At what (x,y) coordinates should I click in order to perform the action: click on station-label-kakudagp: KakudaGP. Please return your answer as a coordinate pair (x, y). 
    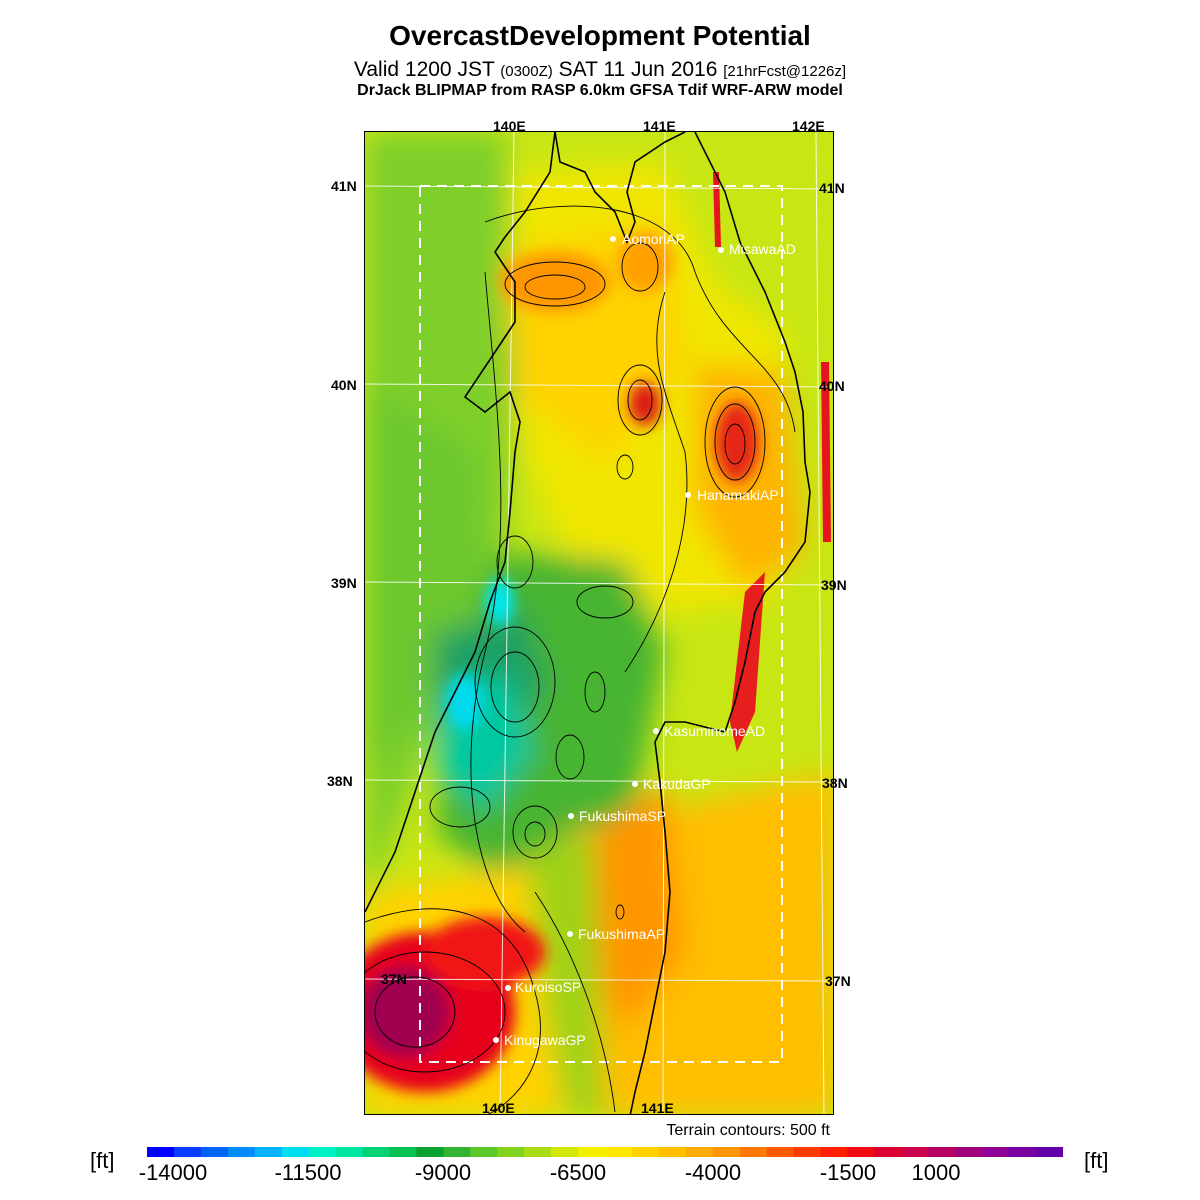
    Looking at the image, I should click on (677, 784).